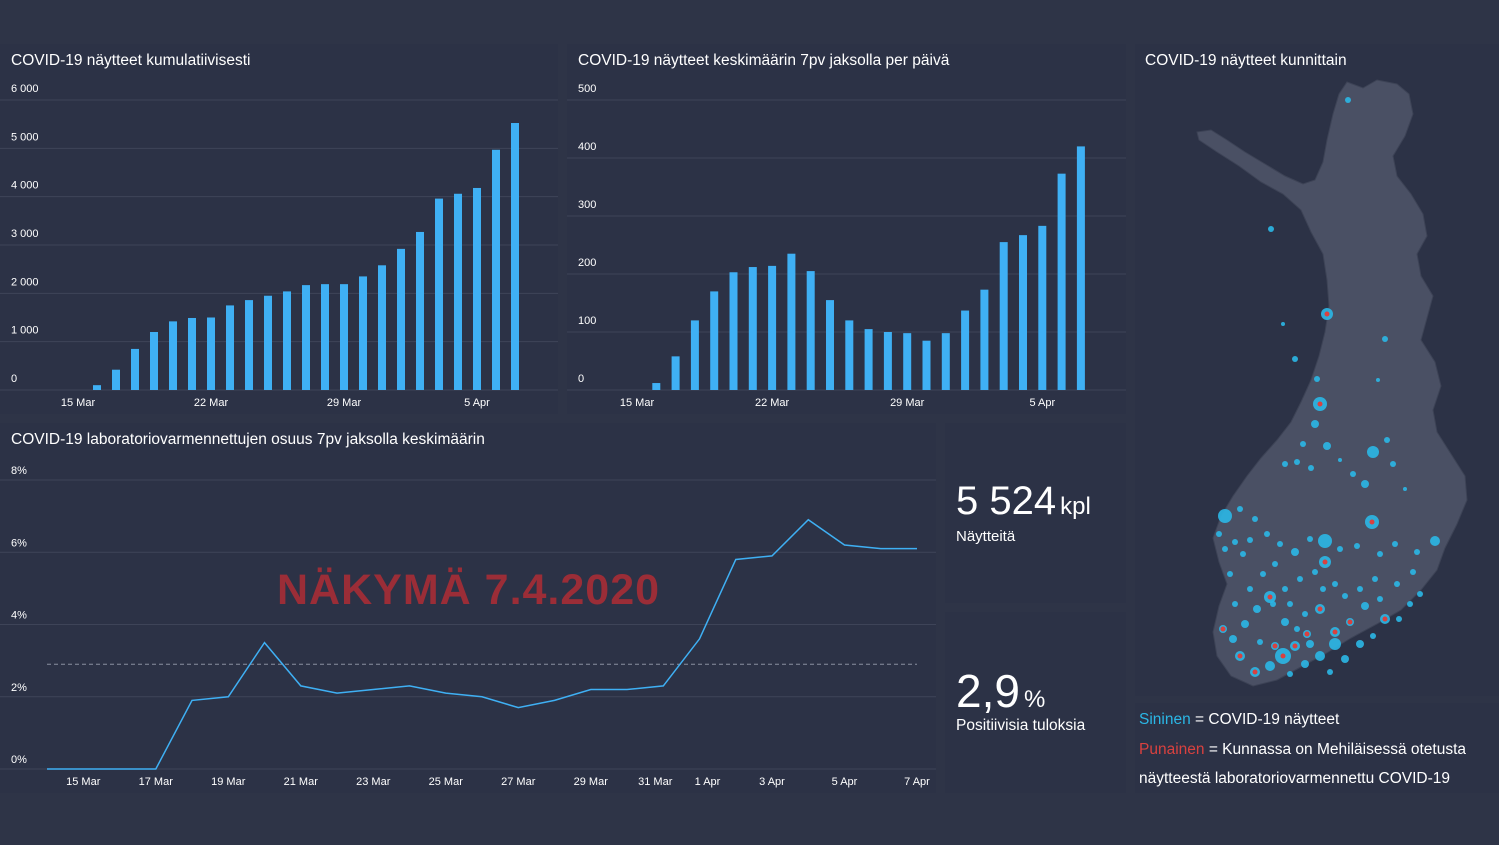 The width and height of the screenshot is (1499, 845). Describe the element at coordinates (446, 782) in the screenshot. I see `x-tick-label: 25 Mar` at that location.